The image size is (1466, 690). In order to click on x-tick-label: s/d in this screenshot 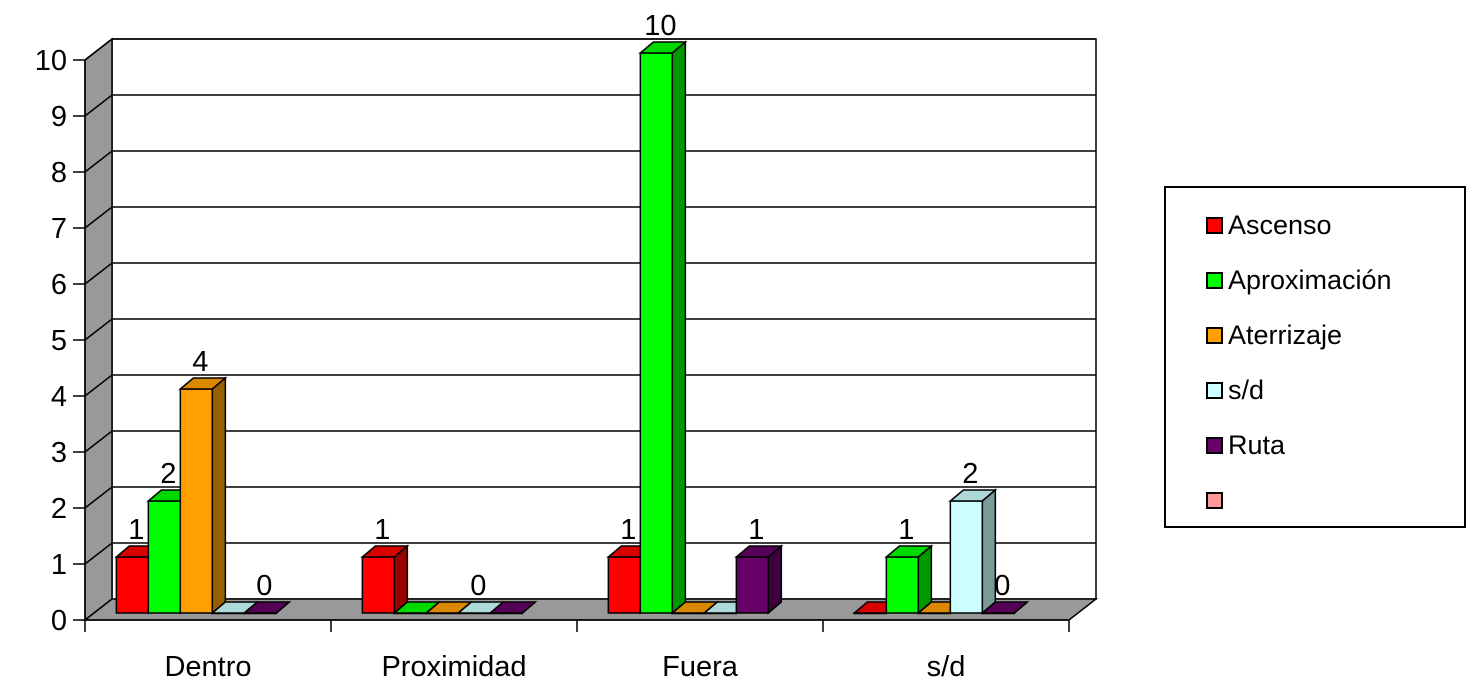, I will do `click(946, 667)`.